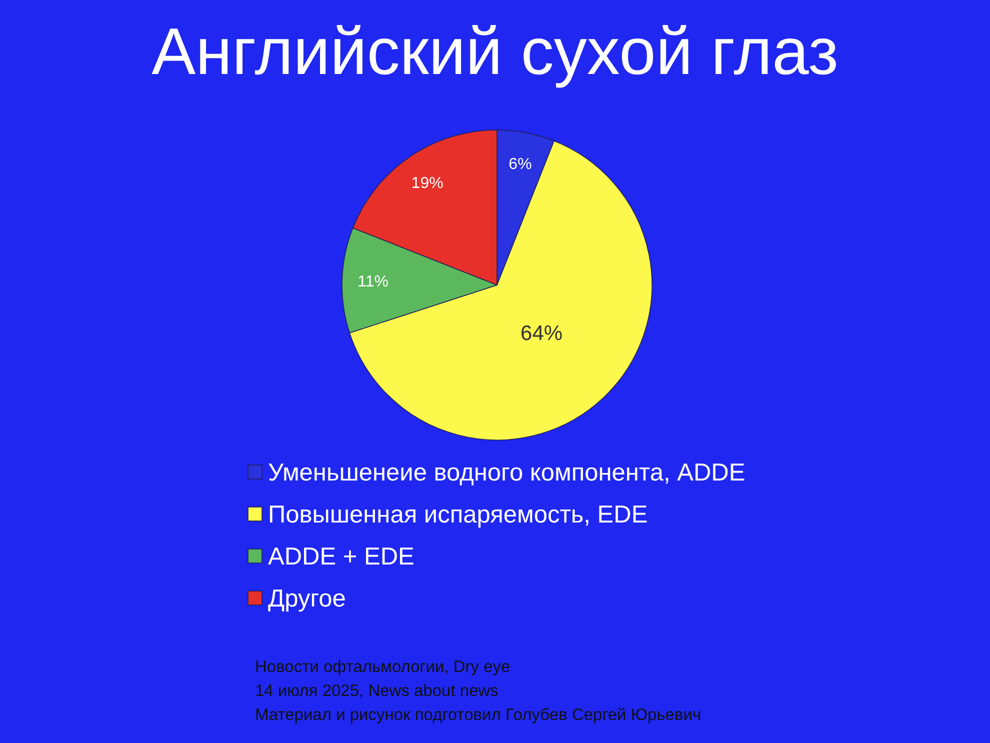 This screenshot has width=990, height=743. I want to click on data-label: 11%, so click(373, 282).